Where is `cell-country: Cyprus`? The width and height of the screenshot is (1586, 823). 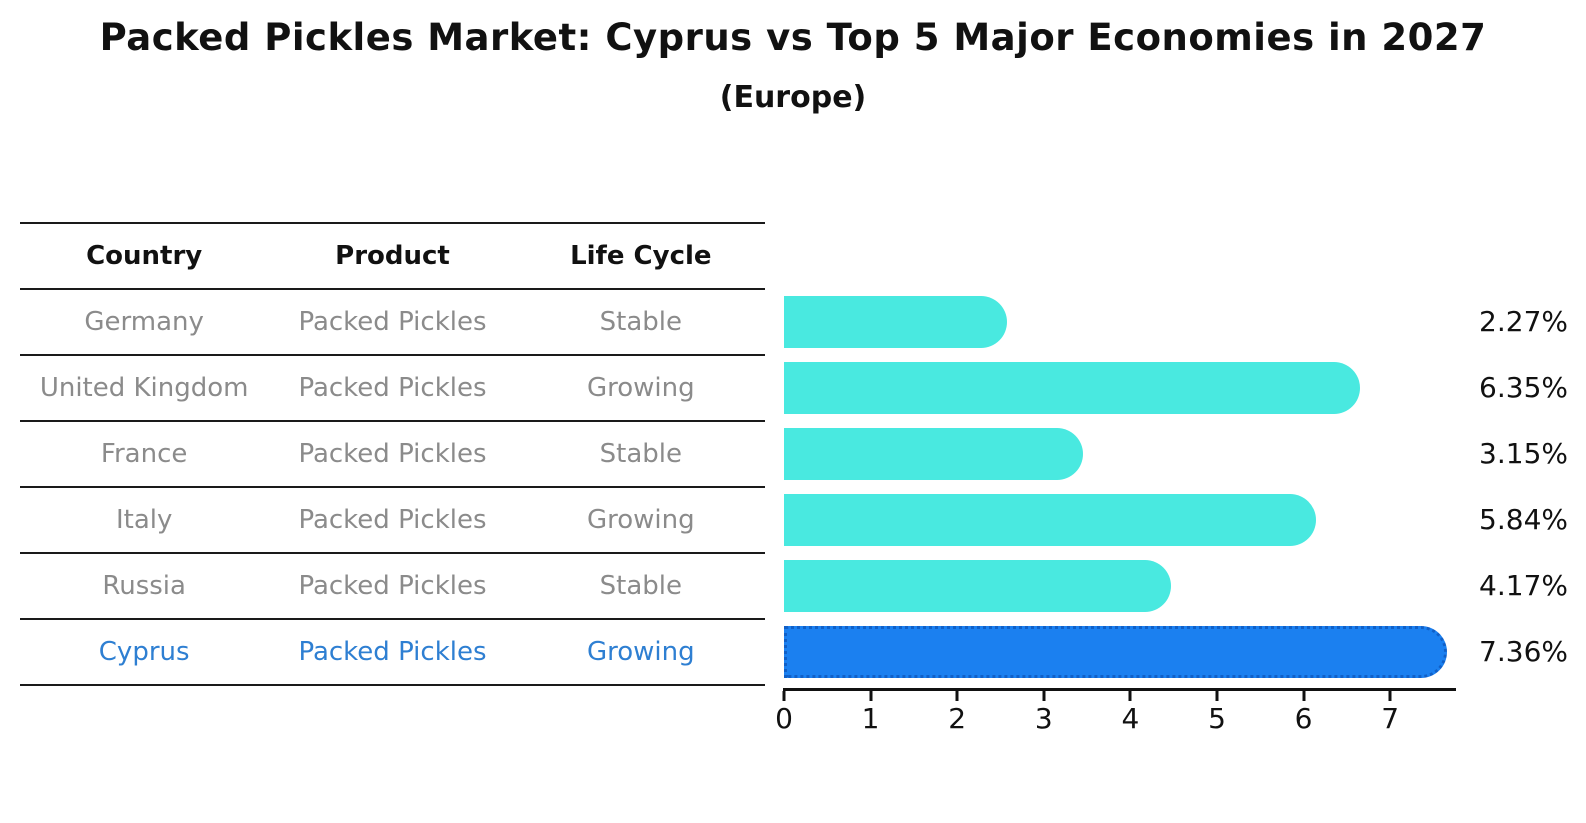 cell-country: Cyprus is located at coordinates (144, 652).